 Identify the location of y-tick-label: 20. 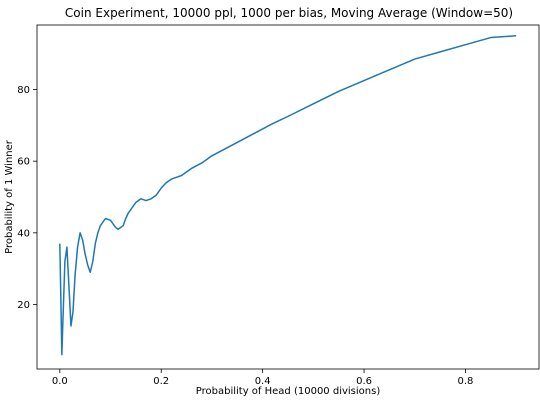
(23, 305).